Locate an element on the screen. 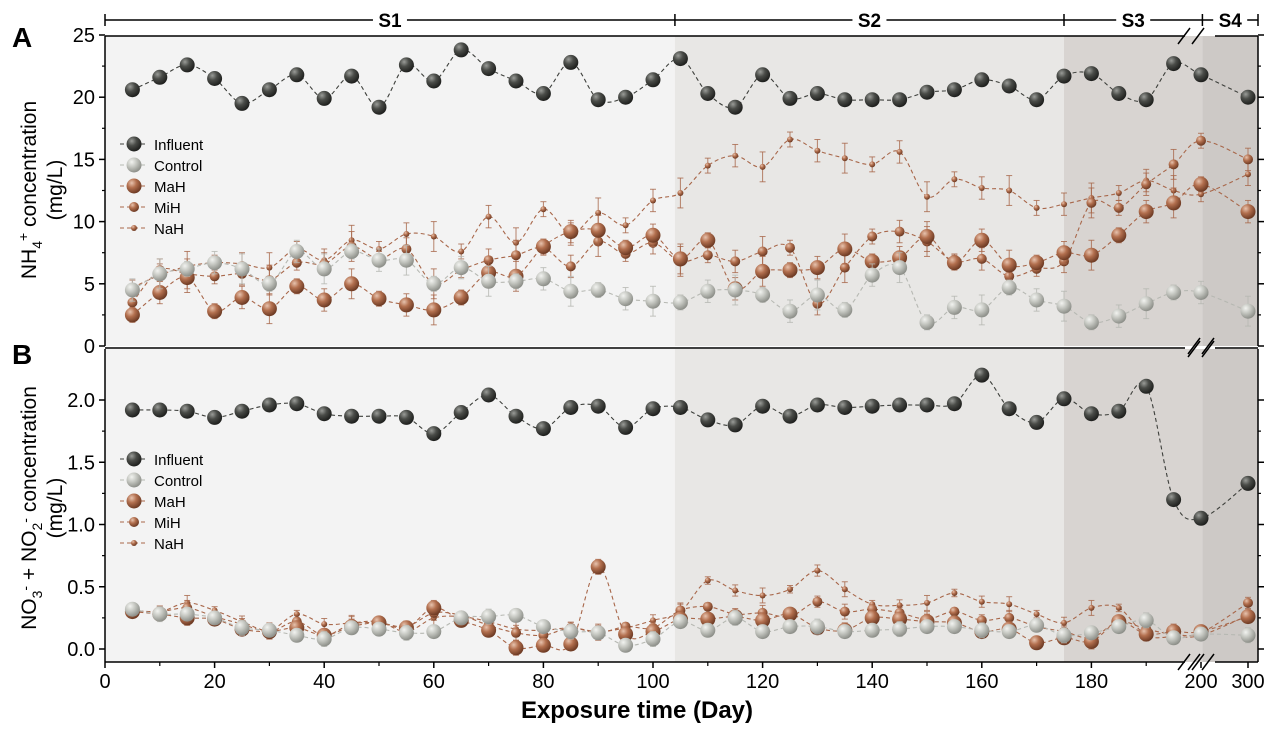 The image size is (1269, 733). legend-label: MaH is located at coordinates (170, 187).